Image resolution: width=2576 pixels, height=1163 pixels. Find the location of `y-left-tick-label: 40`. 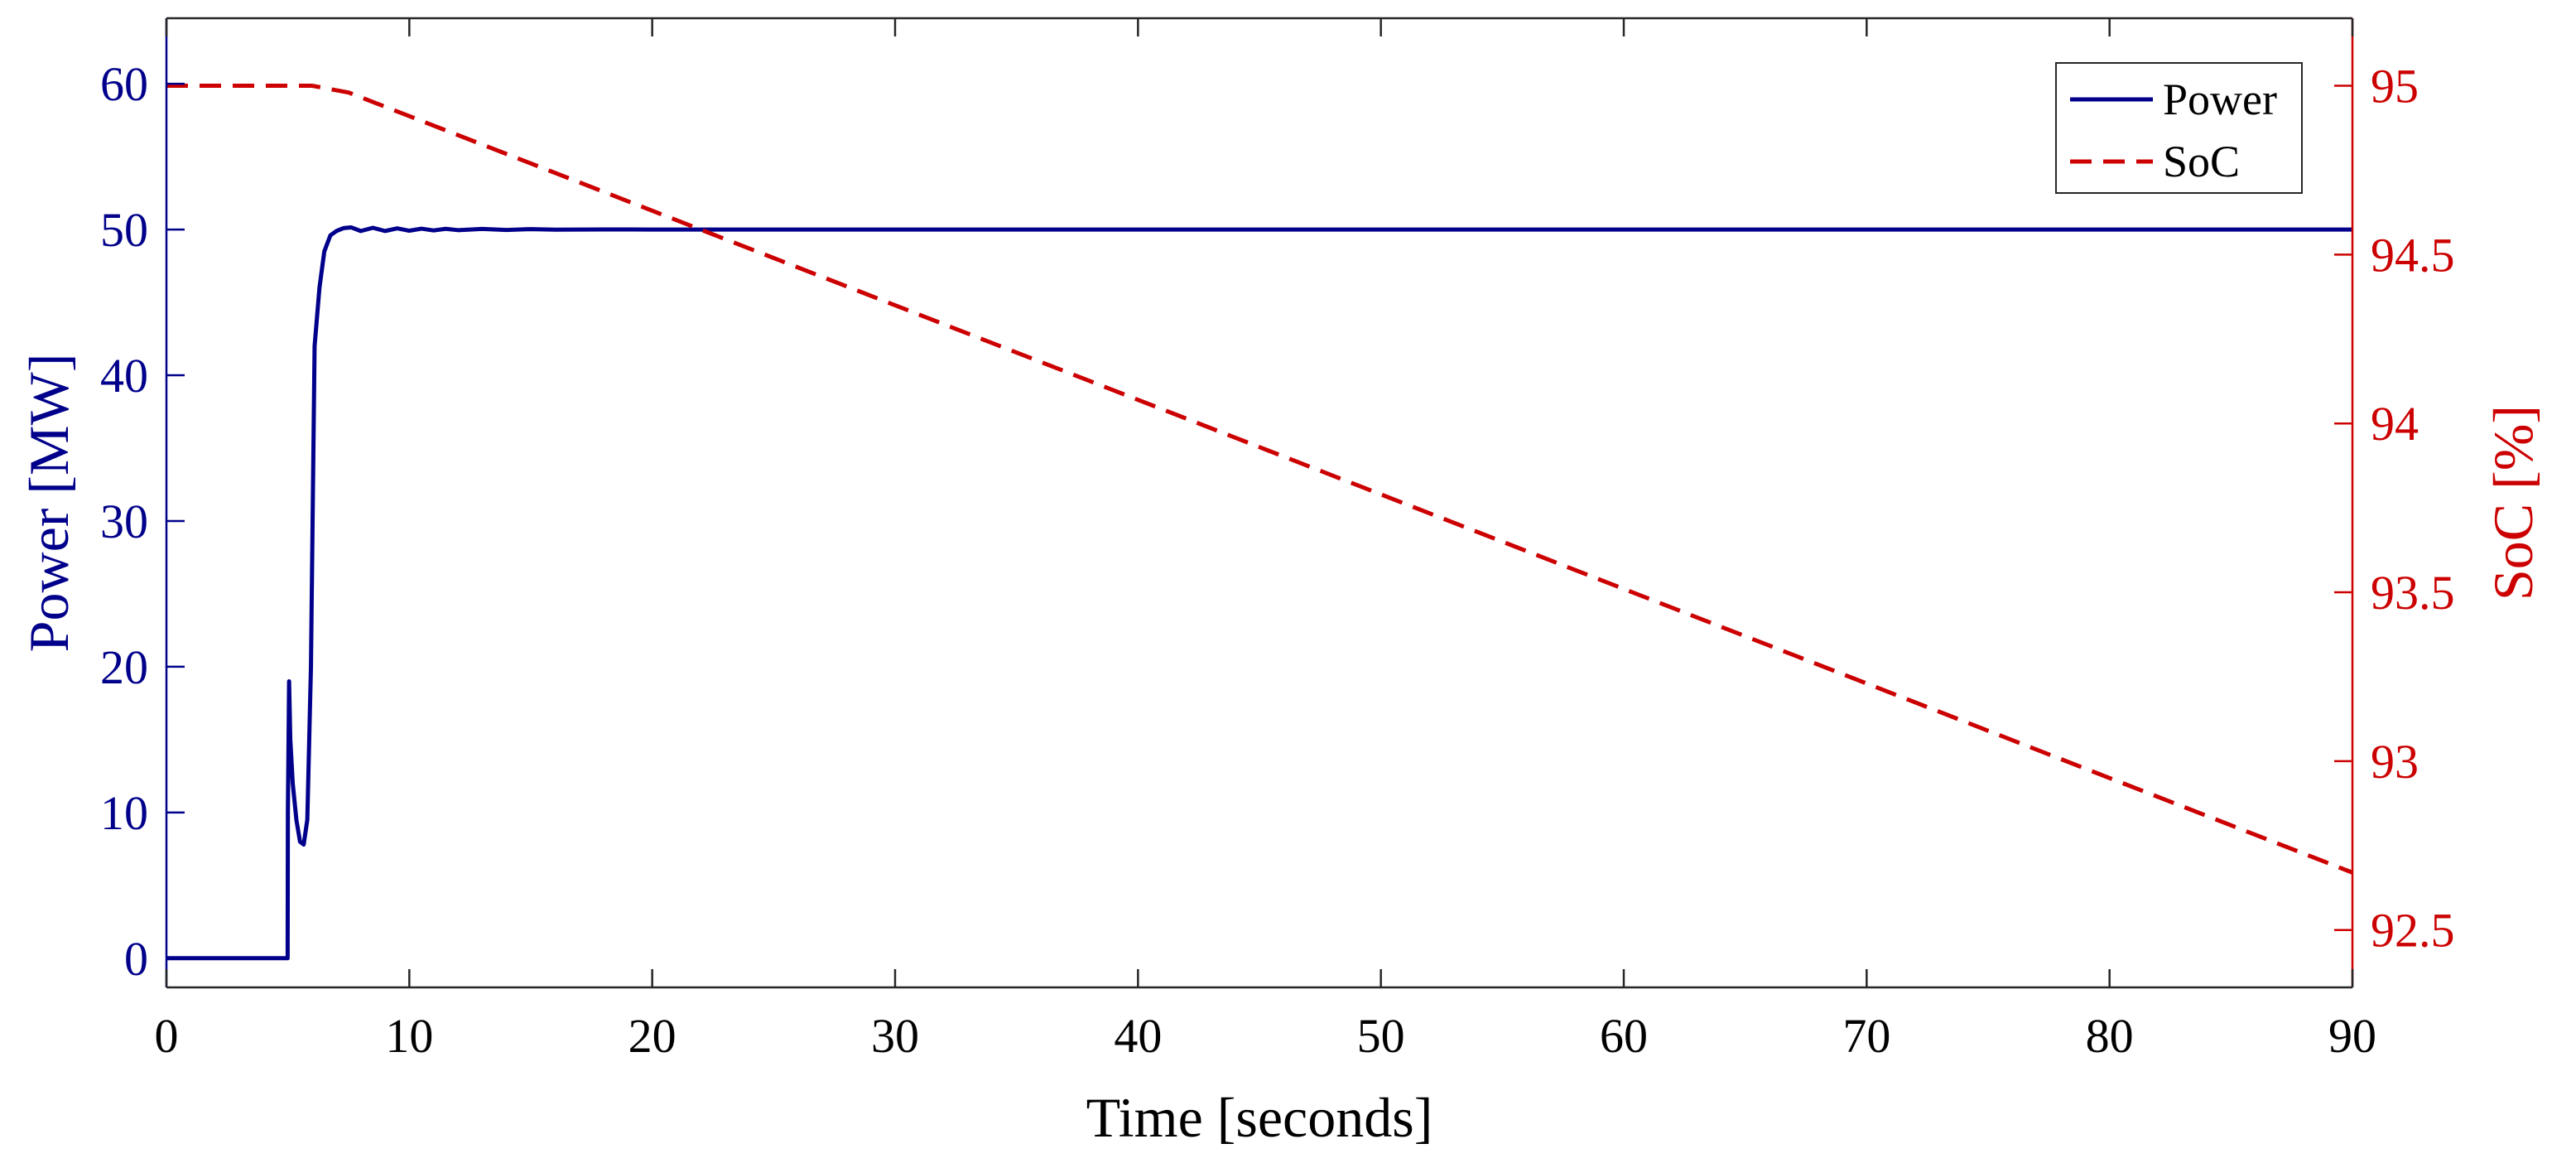

y-left-tick-label: 40 is located at coordinates (124, 376).